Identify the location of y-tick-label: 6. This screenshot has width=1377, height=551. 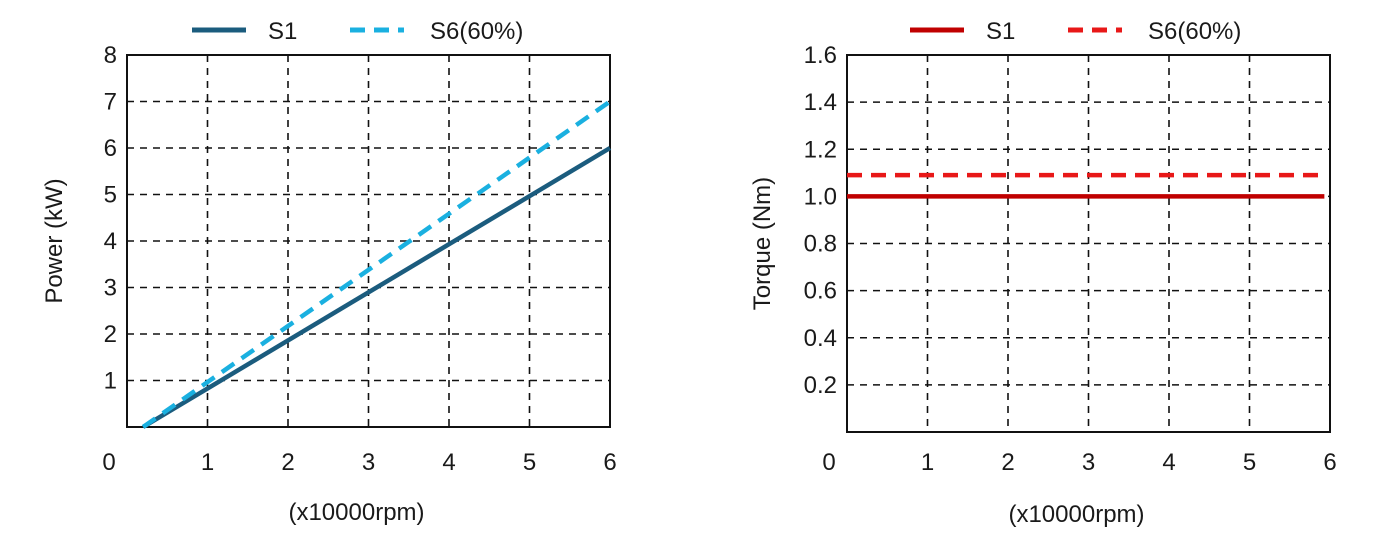
(110, 148).